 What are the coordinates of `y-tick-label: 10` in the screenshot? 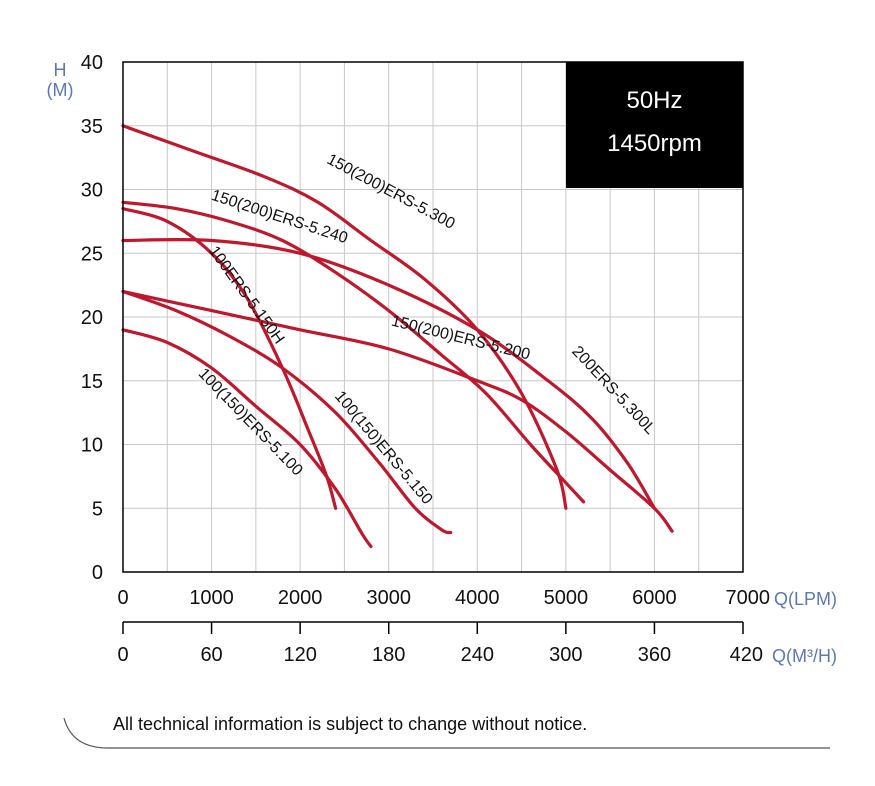 It's located at (92, 446).